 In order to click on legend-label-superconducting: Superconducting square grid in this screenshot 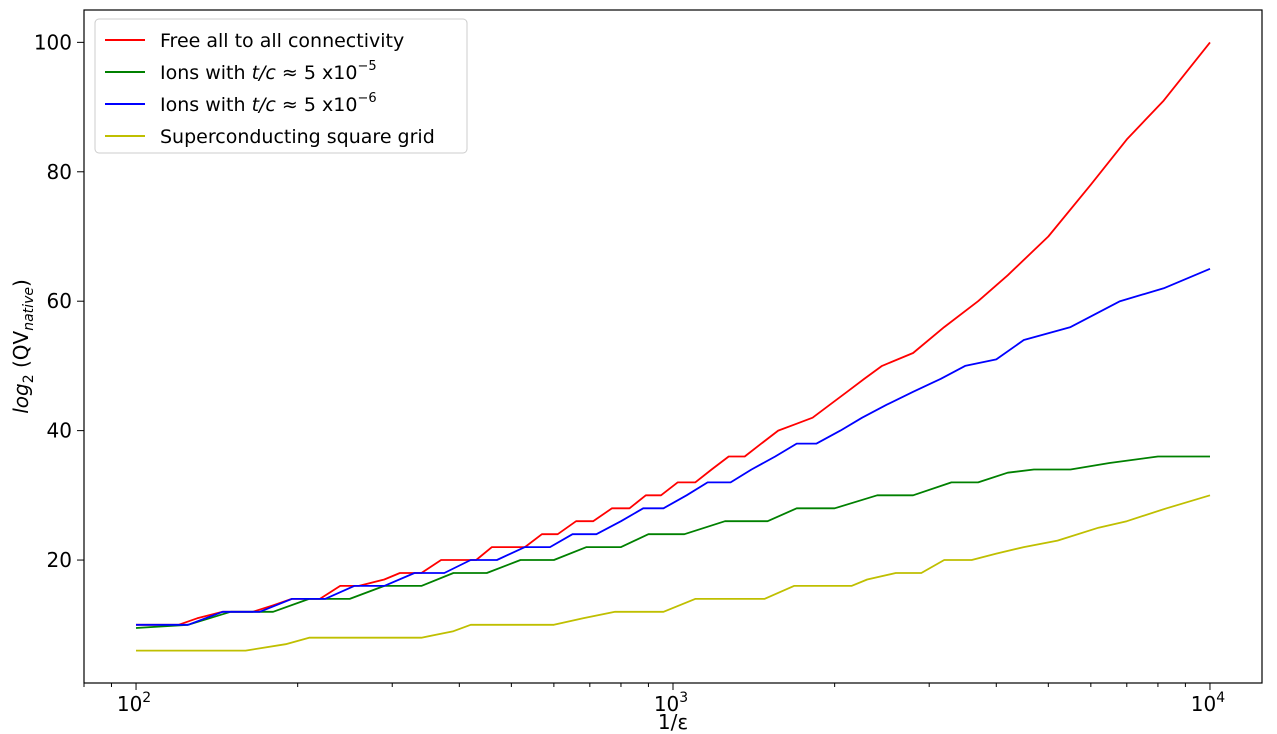, I will do `click(297, 137)`.